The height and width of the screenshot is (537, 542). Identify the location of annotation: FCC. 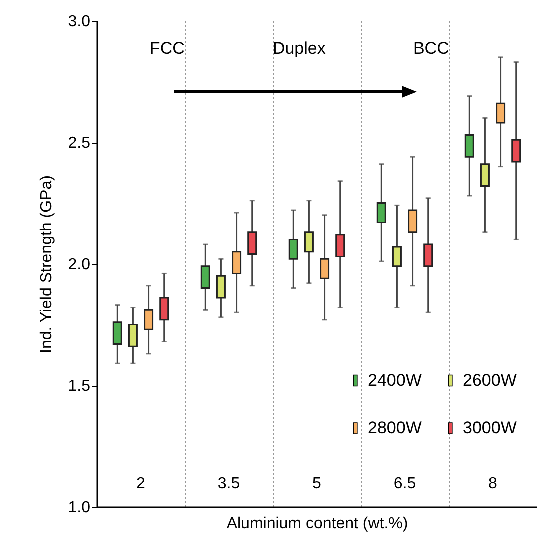
(167, 48).